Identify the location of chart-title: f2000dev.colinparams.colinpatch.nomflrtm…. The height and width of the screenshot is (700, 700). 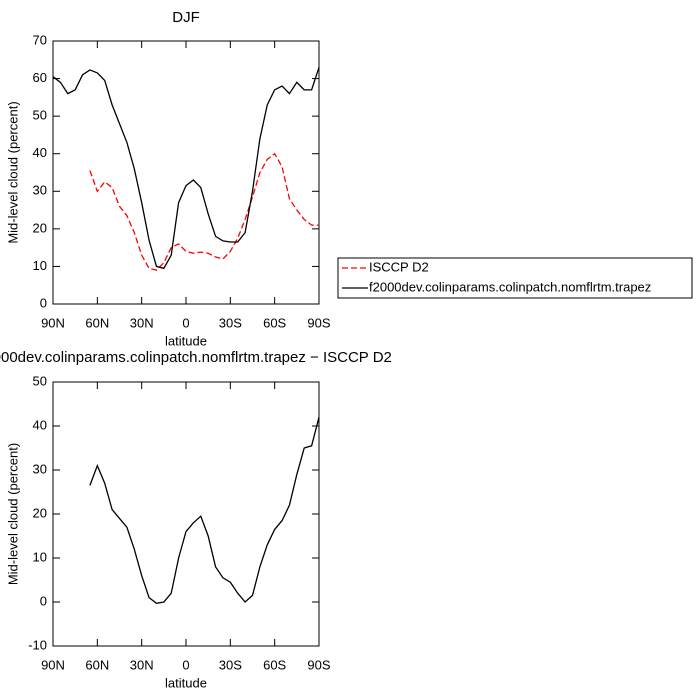
(196, 357).